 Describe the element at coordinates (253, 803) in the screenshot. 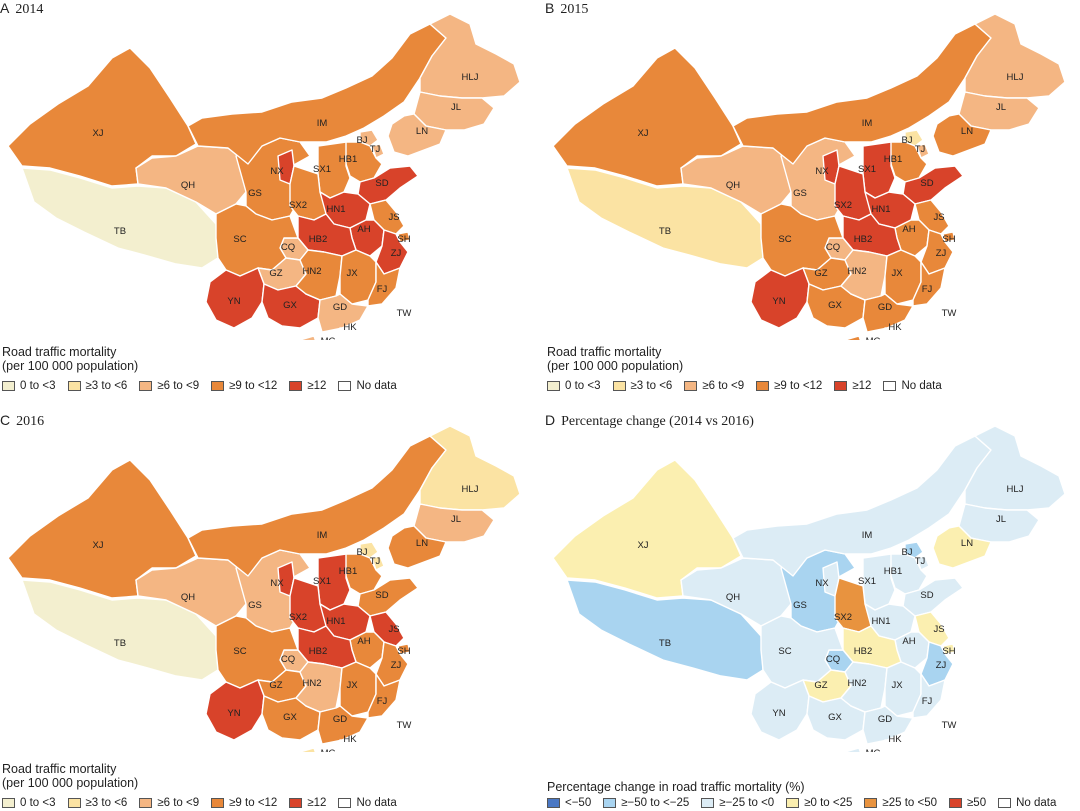

I see `legend-label: ≥9 to <12` at that location.